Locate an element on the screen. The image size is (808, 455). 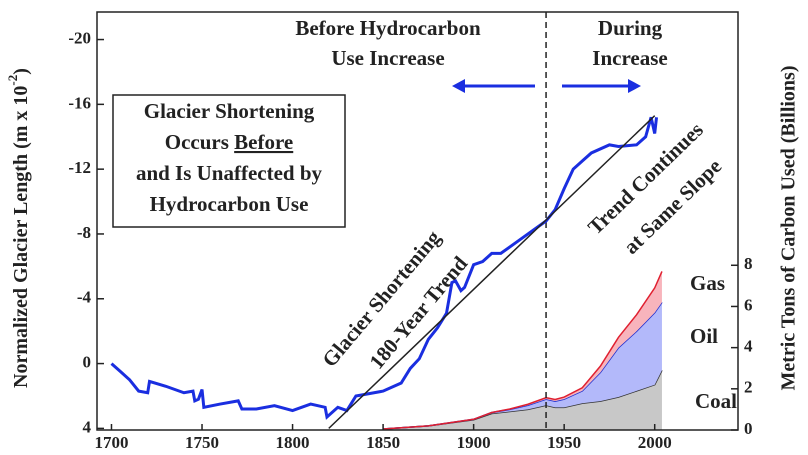
y-axis-label-sup: -2 is located at coordinates (12, 80).